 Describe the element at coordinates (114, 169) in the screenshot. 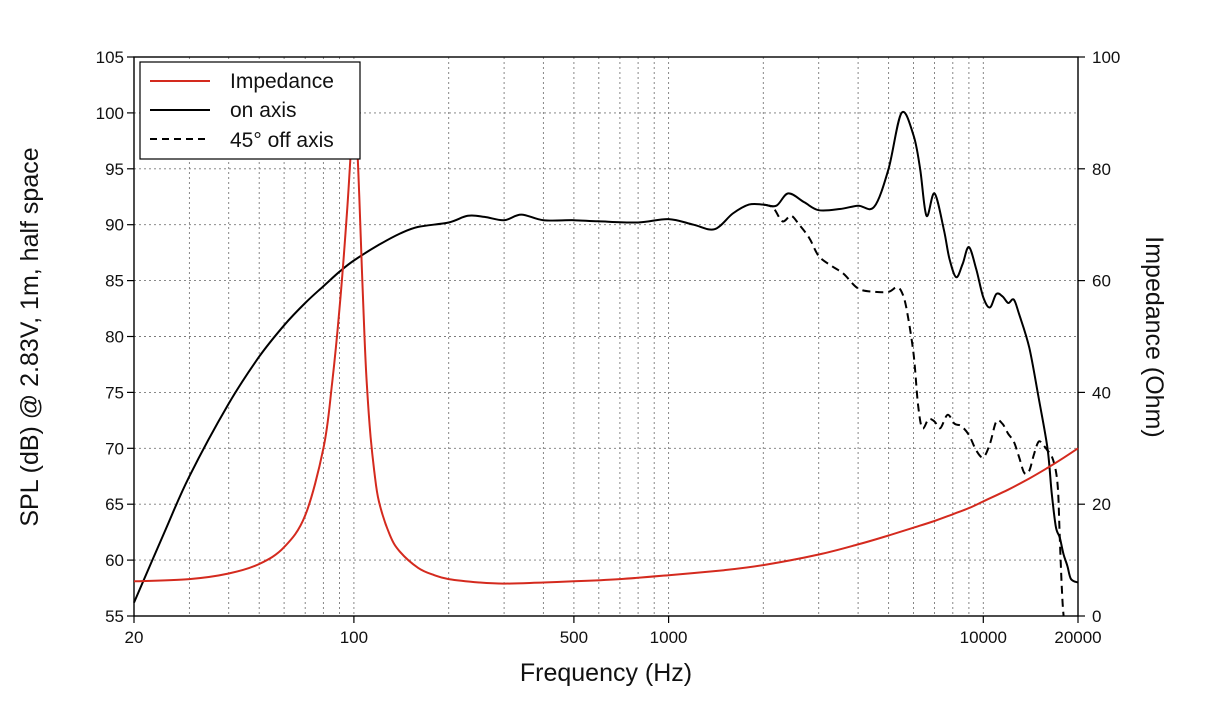

I see `y-tick-label: 95` at that location.